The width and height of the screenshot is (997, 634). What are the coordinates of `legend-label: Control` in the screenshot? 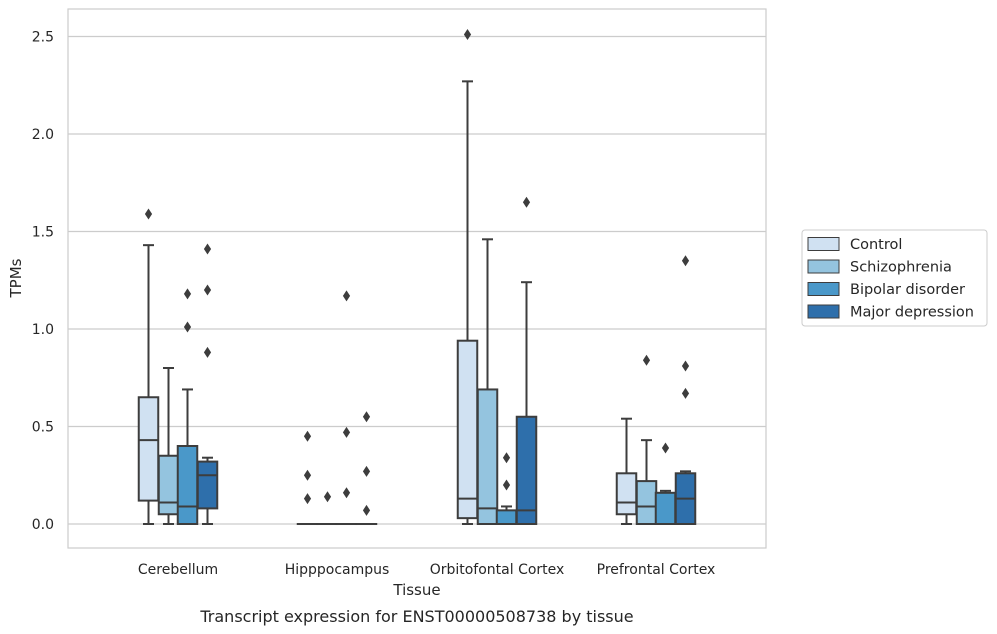 It's located at (876, 245).